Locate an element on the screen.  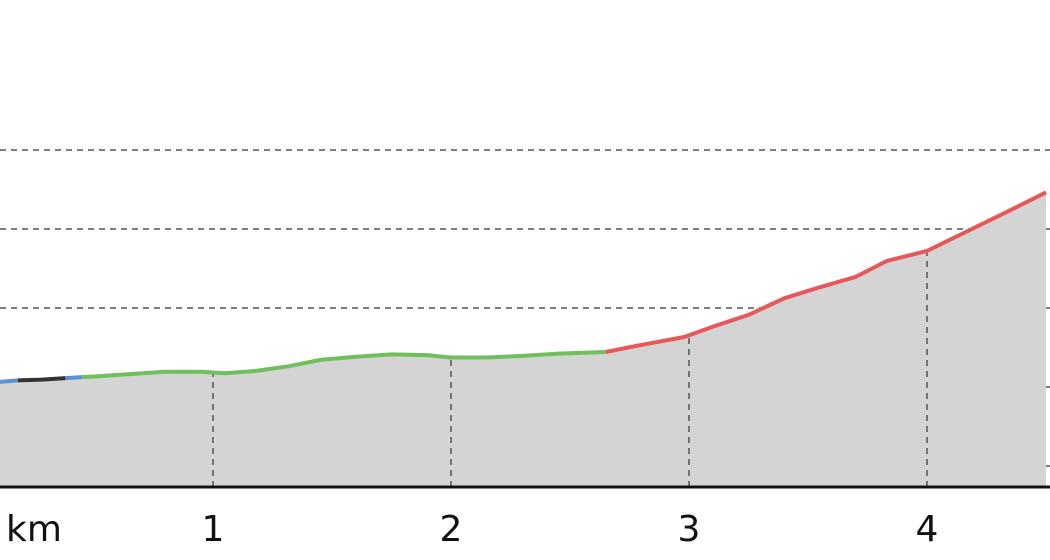
profile-segment-track is located at coordinates (41, 379).